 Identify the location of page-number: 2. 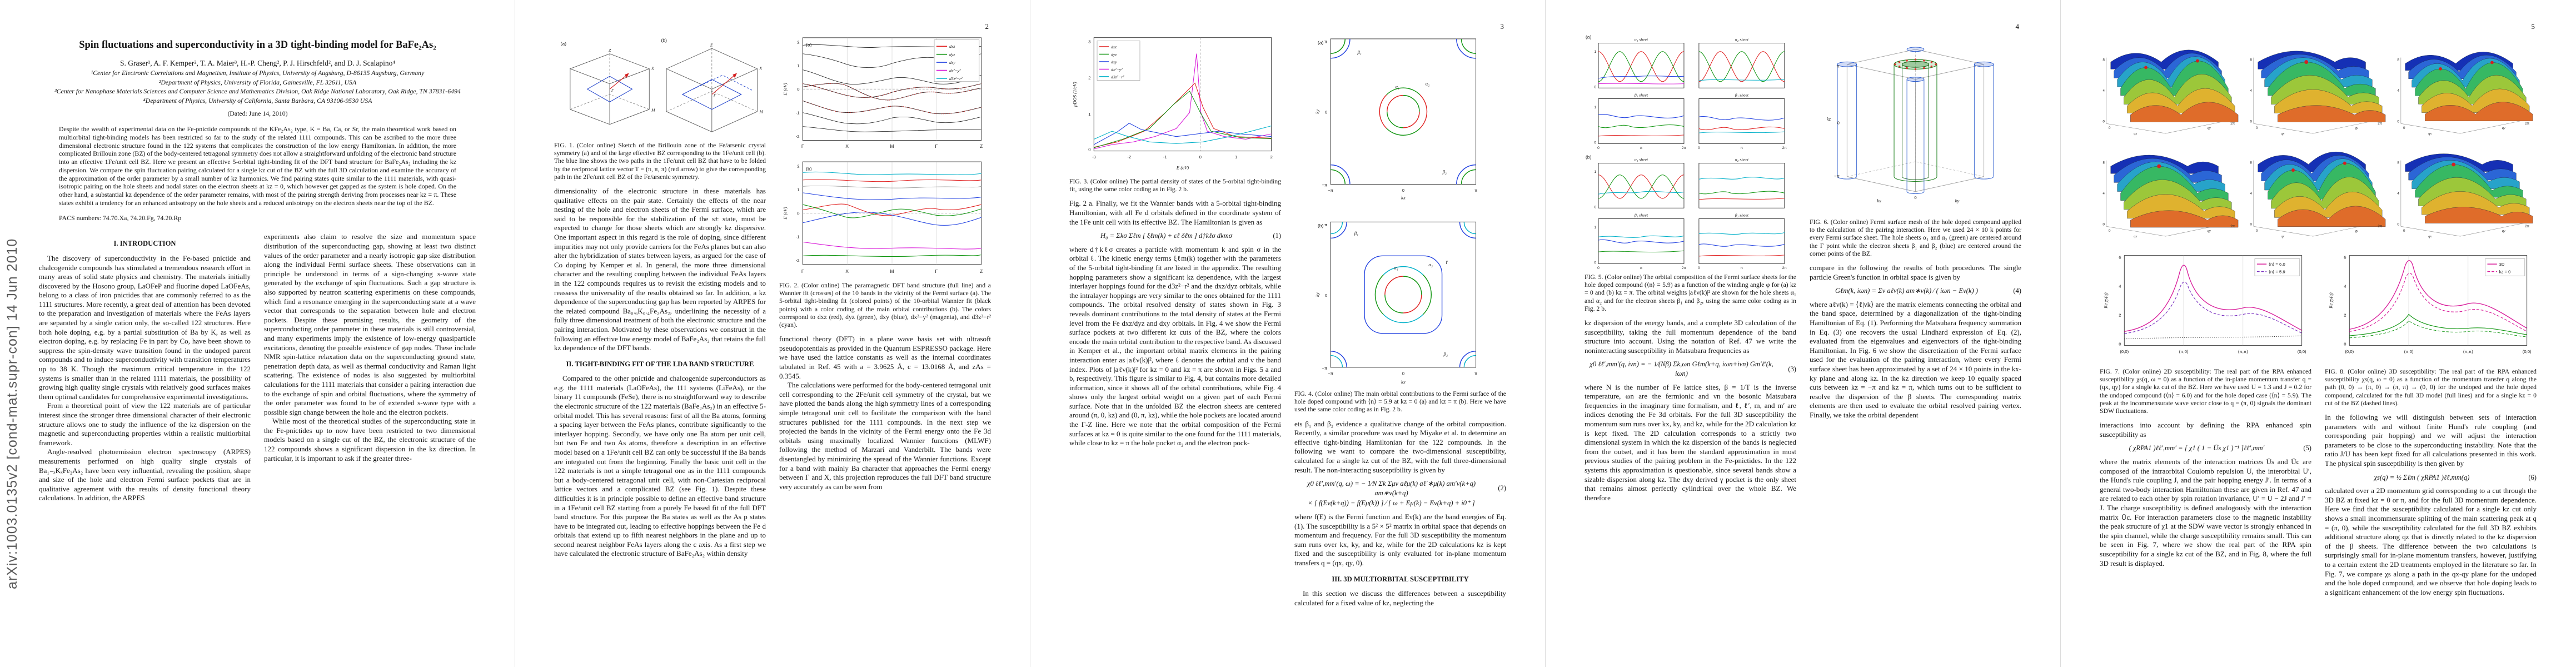
(987, 26).